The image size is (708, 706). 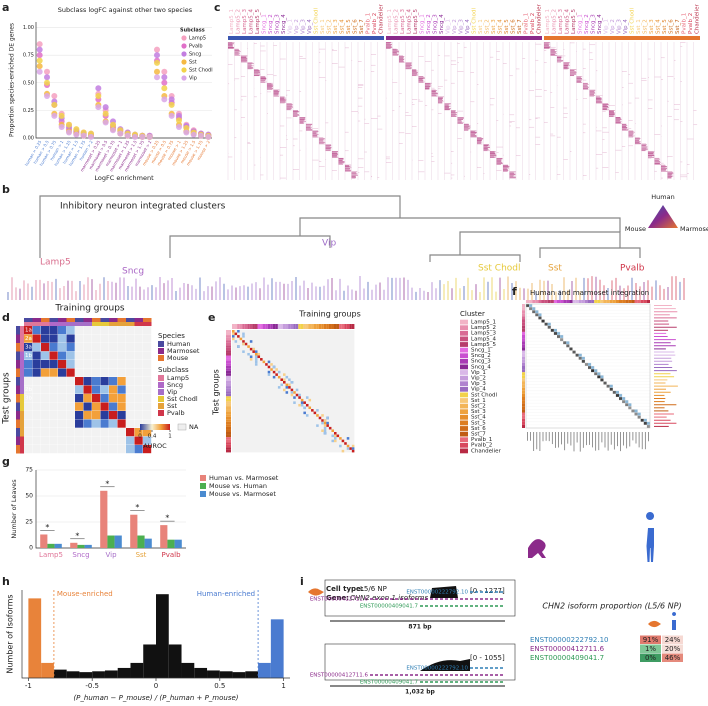 I want to click on panel-label: a, so click(x=5, y=7).